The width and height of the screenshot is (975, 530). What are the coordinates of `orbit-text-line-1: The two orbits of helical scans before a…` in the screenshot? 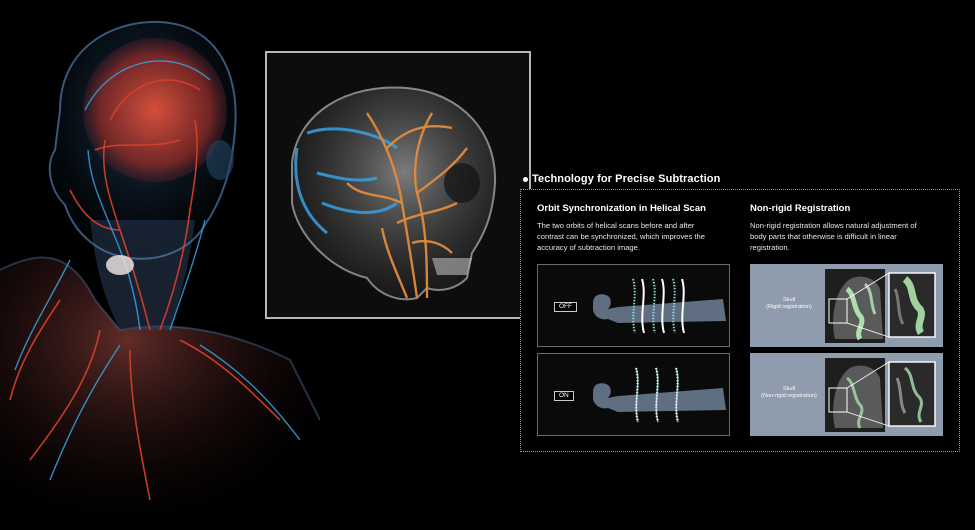 It's located at (616, 225).